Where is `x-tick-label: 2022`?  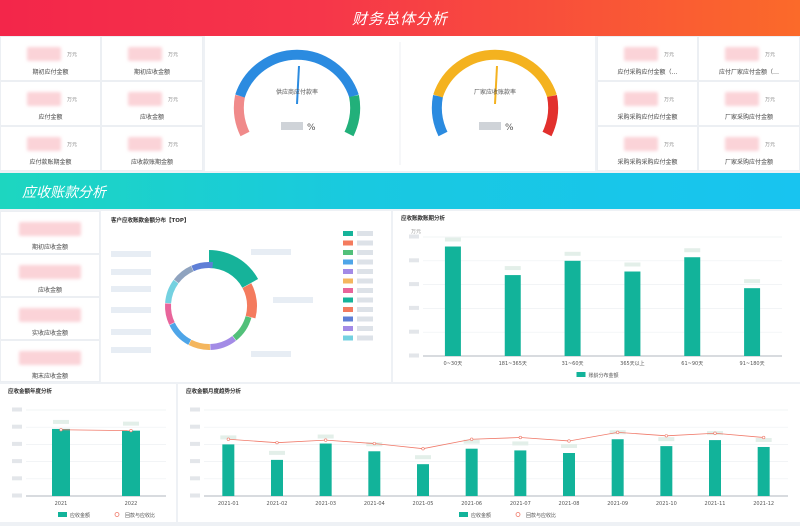 x-tick-label: 2022 is located at coordinates (131, 504).